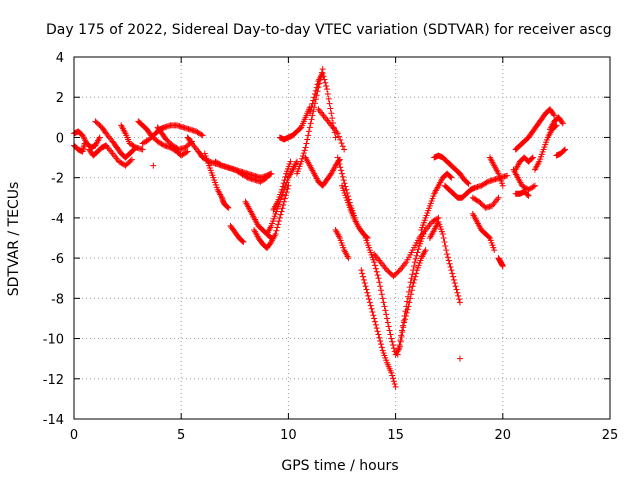 The width and height of the screenshot is (640, 480). What do you see at coordinates (322, 171) in the screenshot?
I see `data-track-track-v` at bounding box center [322, 171].